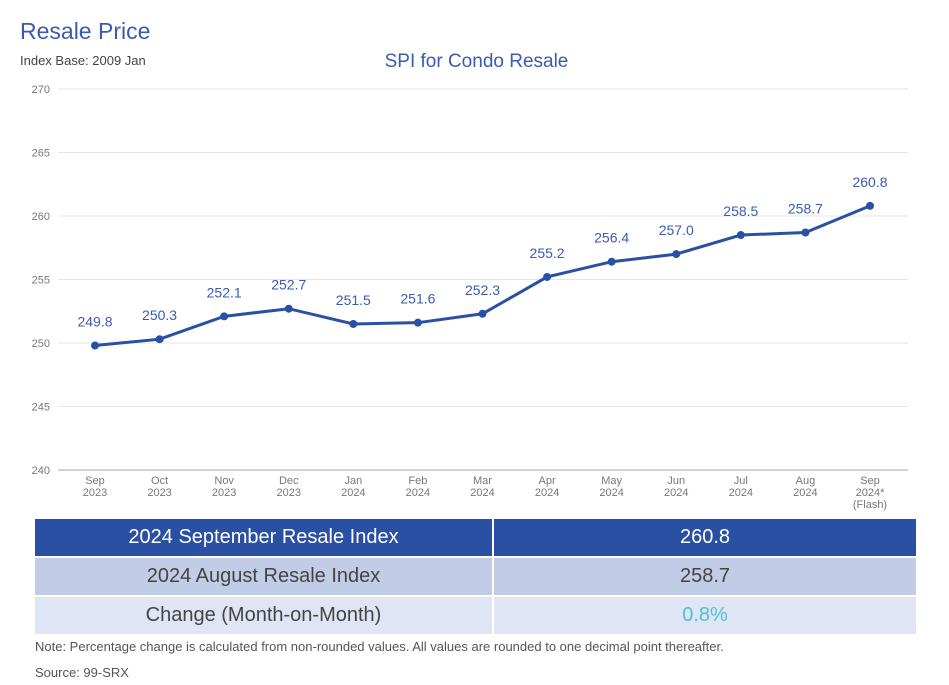 The image size is (949, 685). Describe the element at coordinates (289, 481) in the screenshot. I see `x-tick-label: Dec` at that location.